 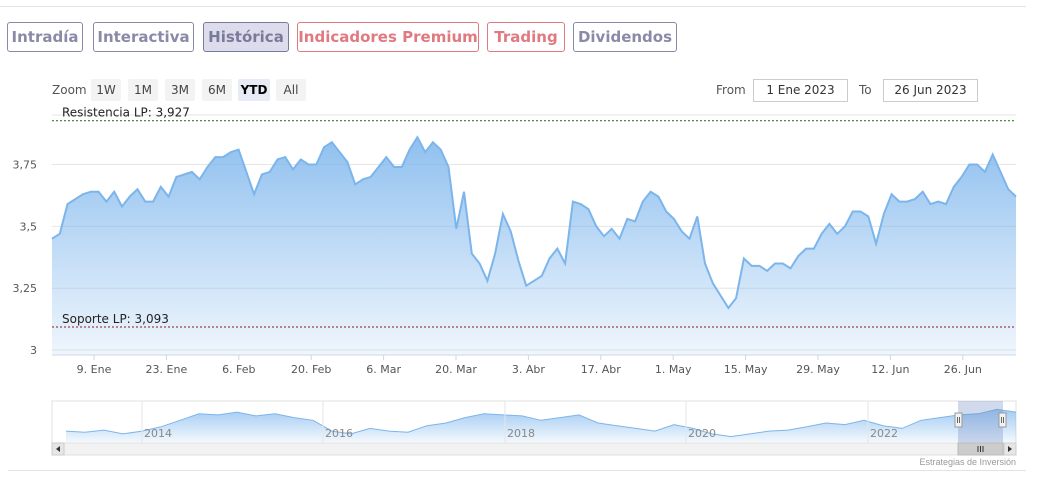 What do you see at coordinates (25, 164) in the screenshot?
I see `y-tick-label: 3,75` at bounding box center [25, 164].